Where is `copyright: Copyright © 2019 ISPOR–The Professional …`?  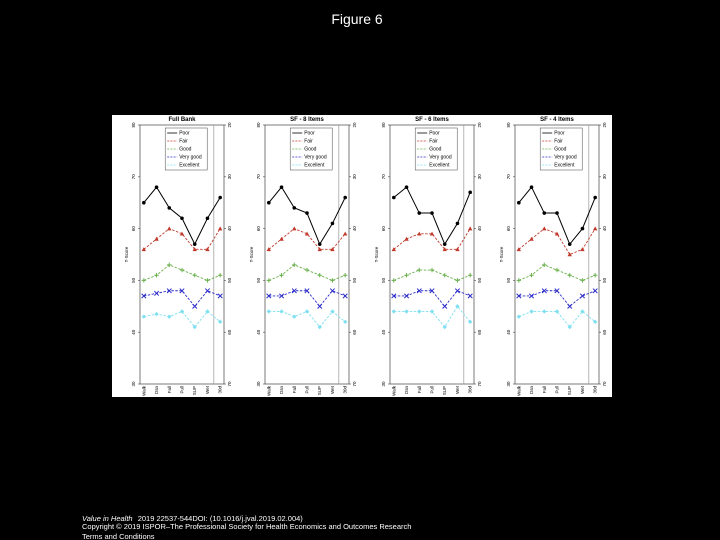 copyright: Copyright © 2019 ISPOR–The Professional … is located at coordinates (246, 526).